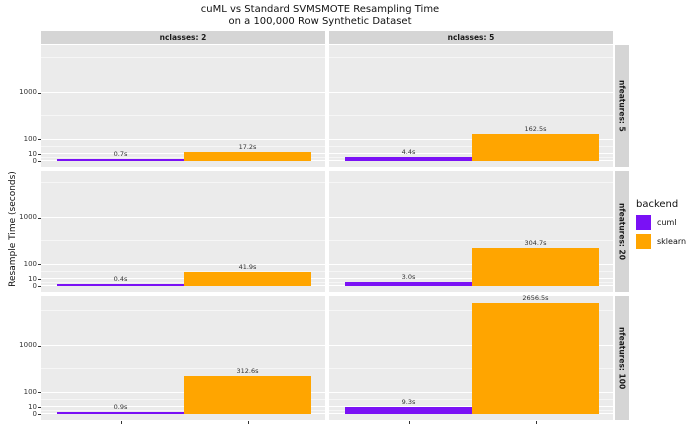  What do you see at coordinates (183, 106) in the screenshot?
I see `facet-panel-nclasses-2-nfeatures-5: 0.7s 17.2s` at bounding box center [183, 106].